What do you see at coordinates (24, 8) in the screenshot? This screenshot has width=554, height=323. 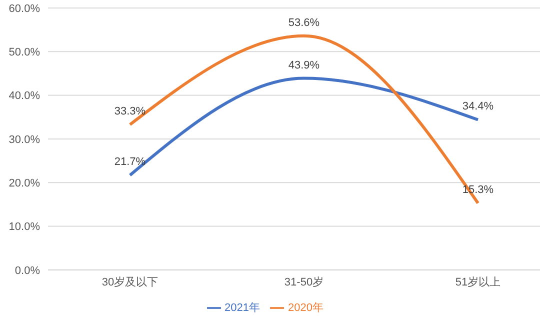 I see `y-tick-label: 60.0%` at bounding box center [24, 8].